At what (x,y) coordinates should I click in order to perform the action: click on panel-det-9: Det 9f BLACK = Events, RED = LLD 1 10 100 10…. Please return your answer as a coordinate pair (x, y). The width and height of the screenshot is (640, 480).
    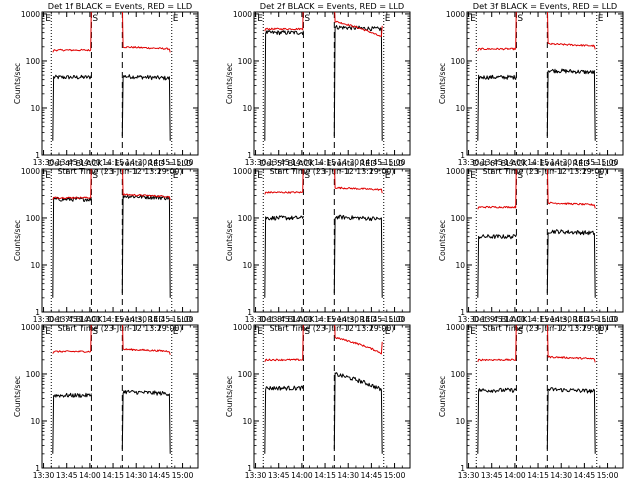
    Looking at the image, I should click on (531, 397).